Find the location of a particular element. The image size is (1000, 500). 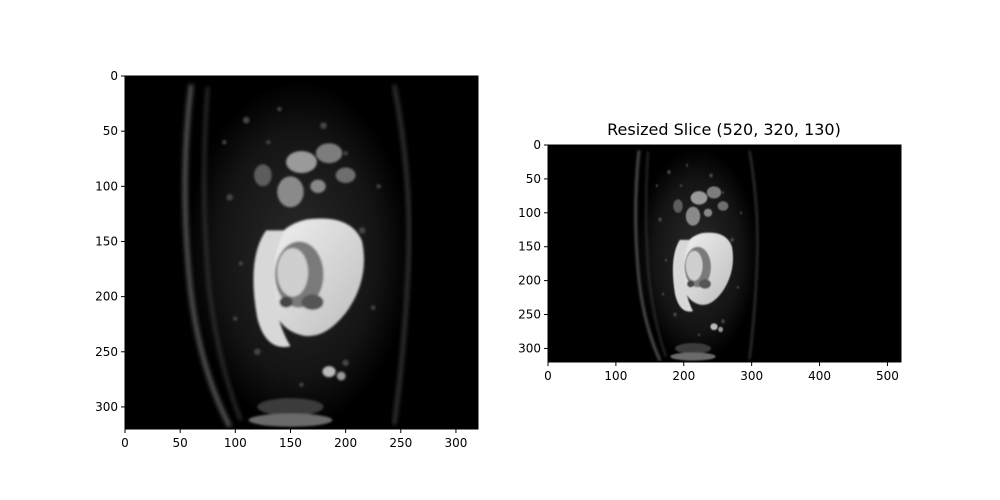

left-x-axis: 0 50 100 150 200 250 300 is located at coordinates (294, 439).